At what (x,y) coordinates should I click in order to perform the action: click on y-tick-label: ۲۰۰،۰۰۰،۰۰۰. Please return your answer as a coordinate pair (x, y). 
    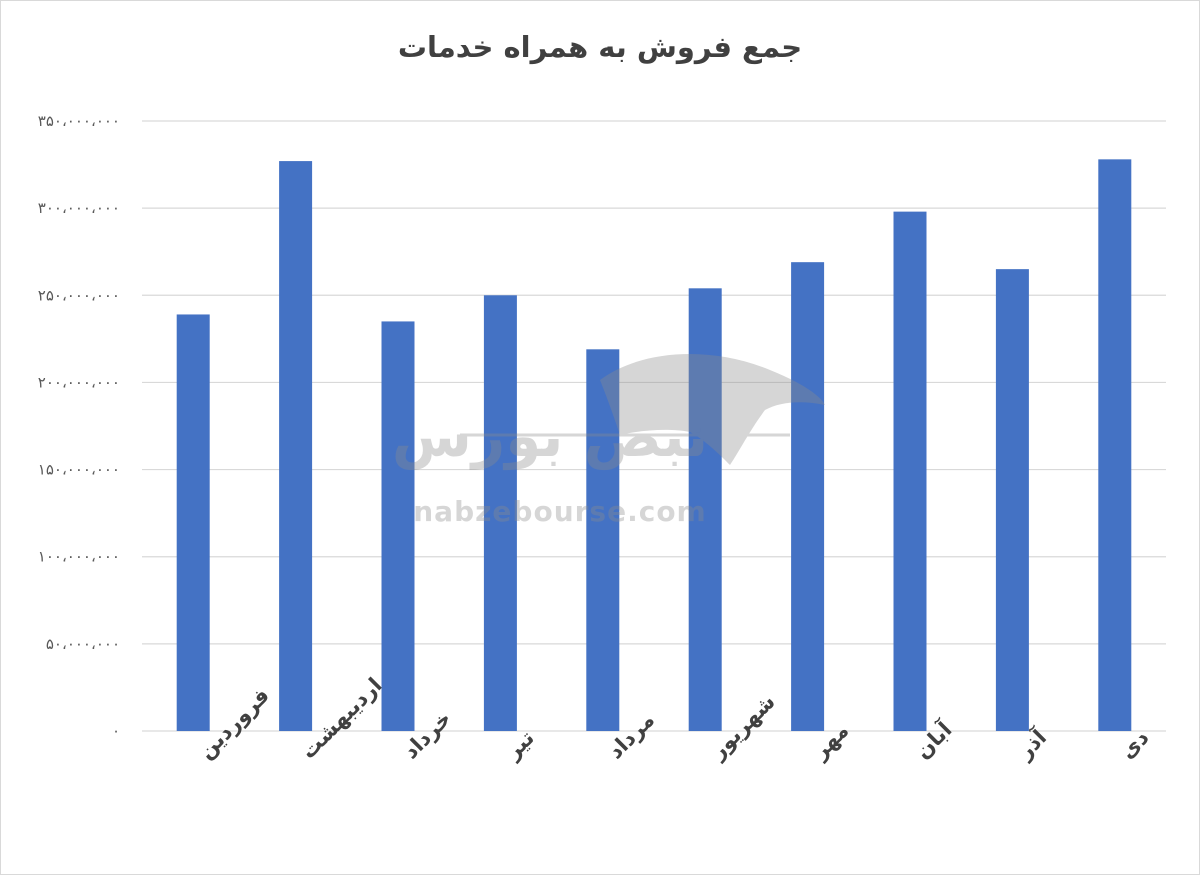
    Looking at the image, I should click on (79, 382).